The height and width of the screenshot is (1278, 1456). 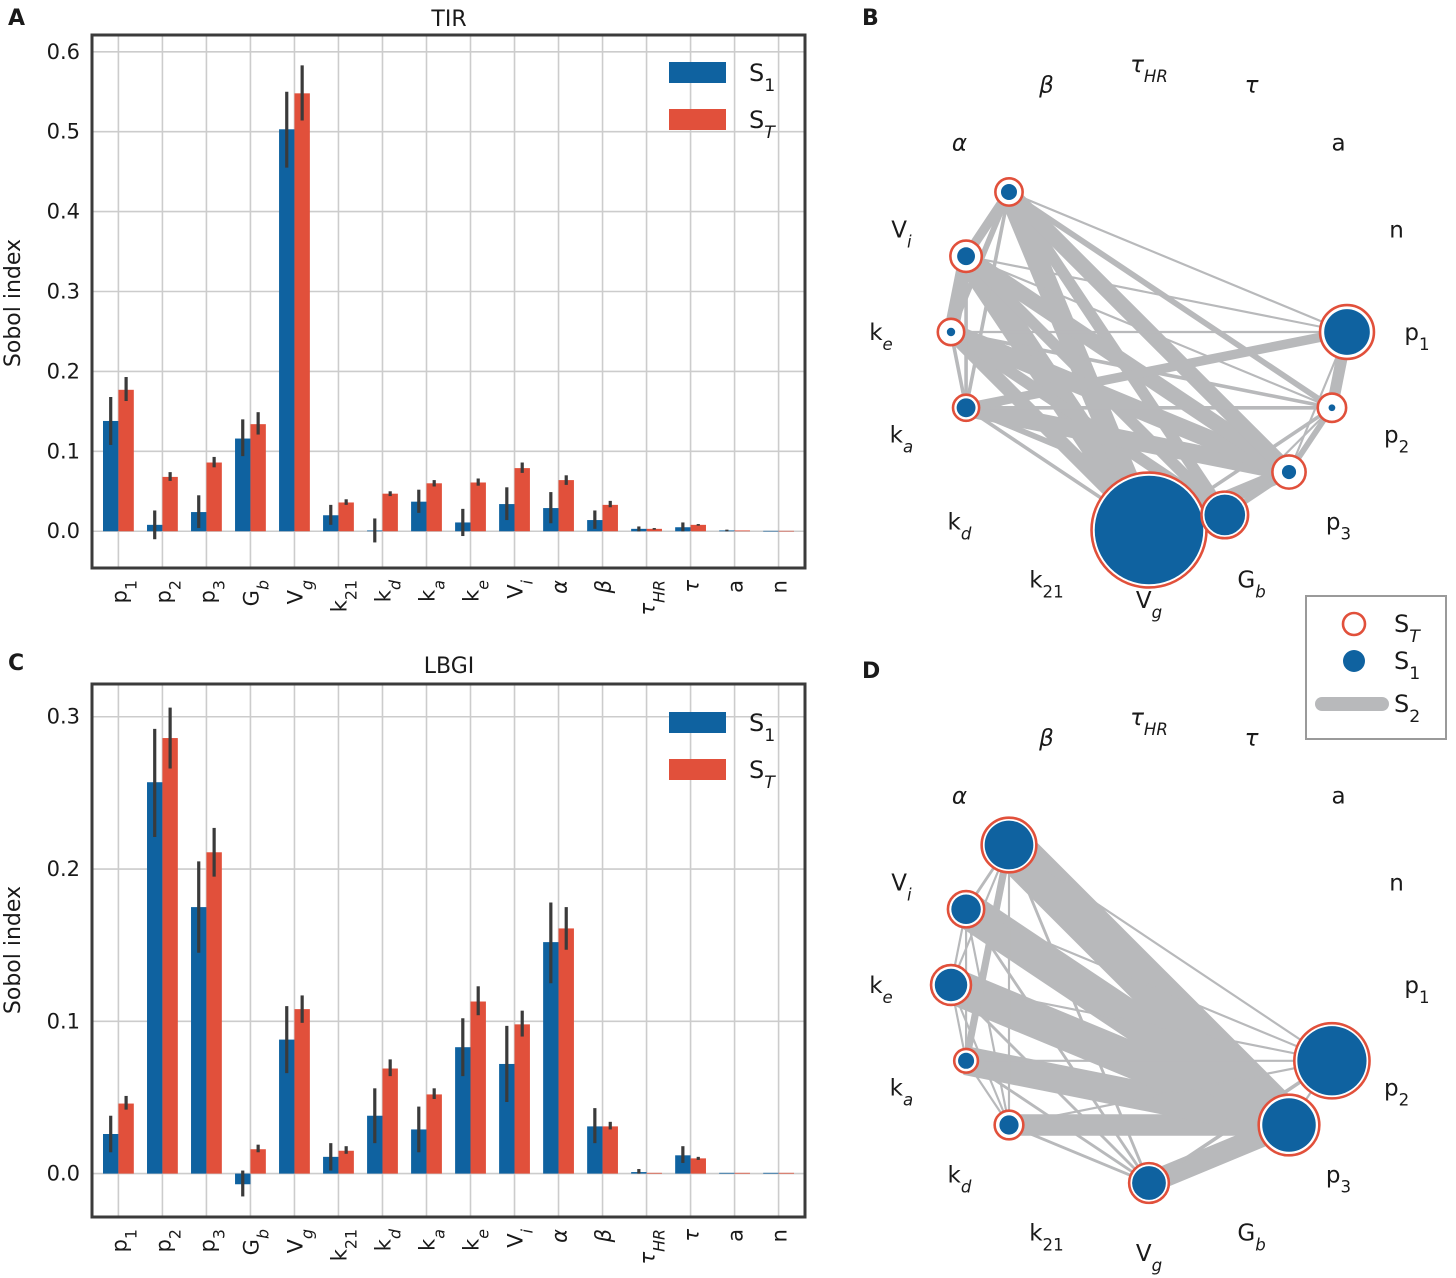 I want to click on x-tick-label-a: a, so click(x=736, y=1235).